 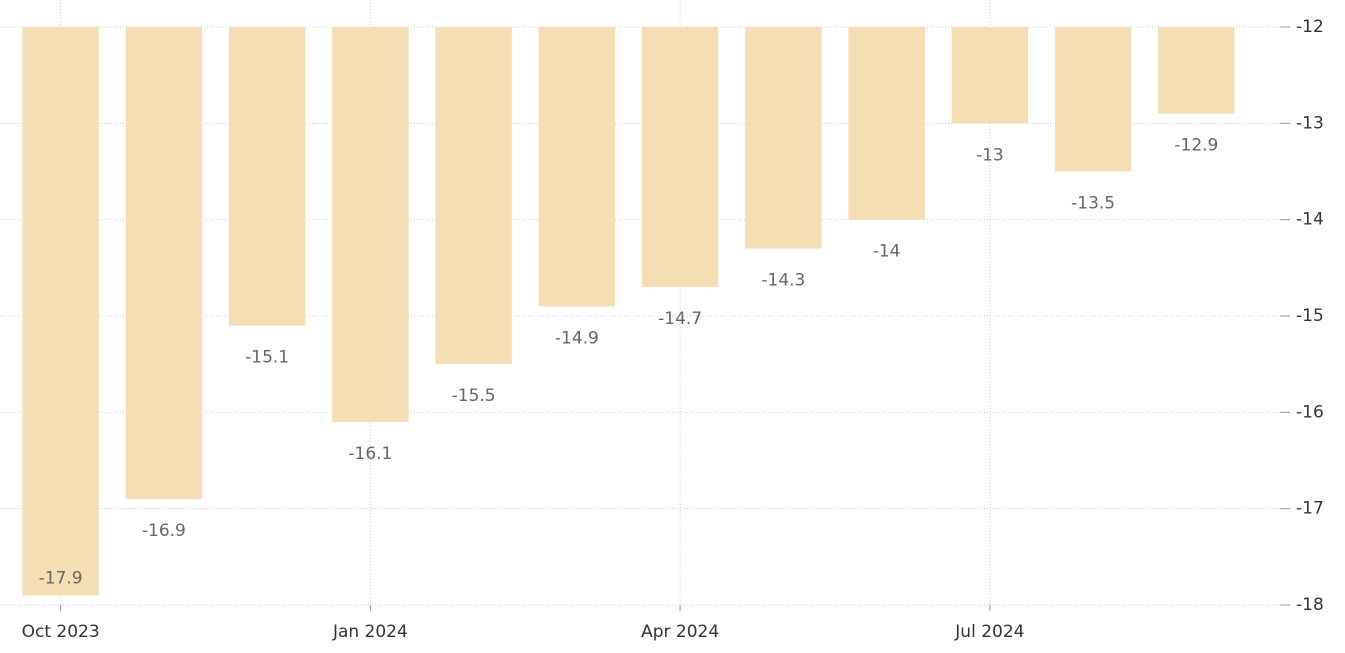 What do you see at coordinates (1310, 27) in the screenshot?
I see `y-tick-label: -12` at bounding box center [1310, 27].